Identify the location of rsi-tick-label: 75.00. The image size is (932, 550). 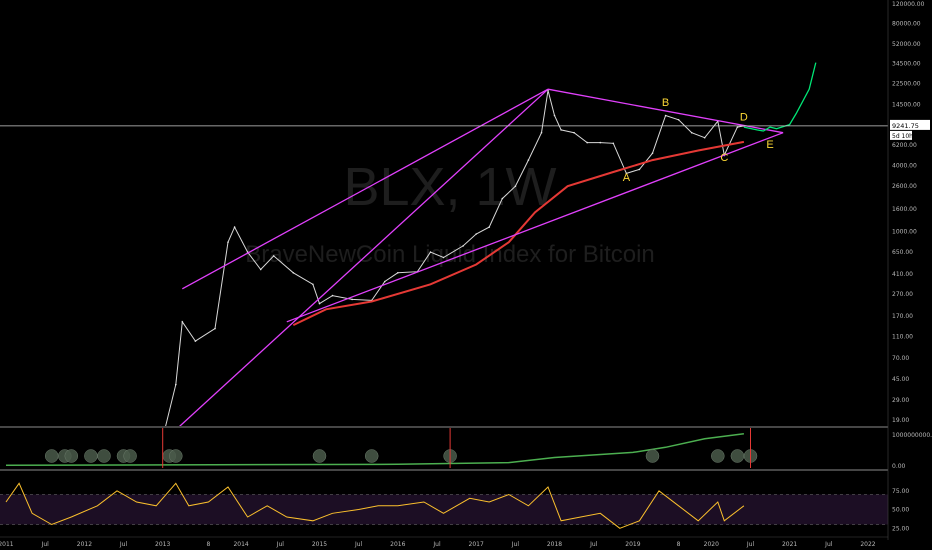
(900, 491).